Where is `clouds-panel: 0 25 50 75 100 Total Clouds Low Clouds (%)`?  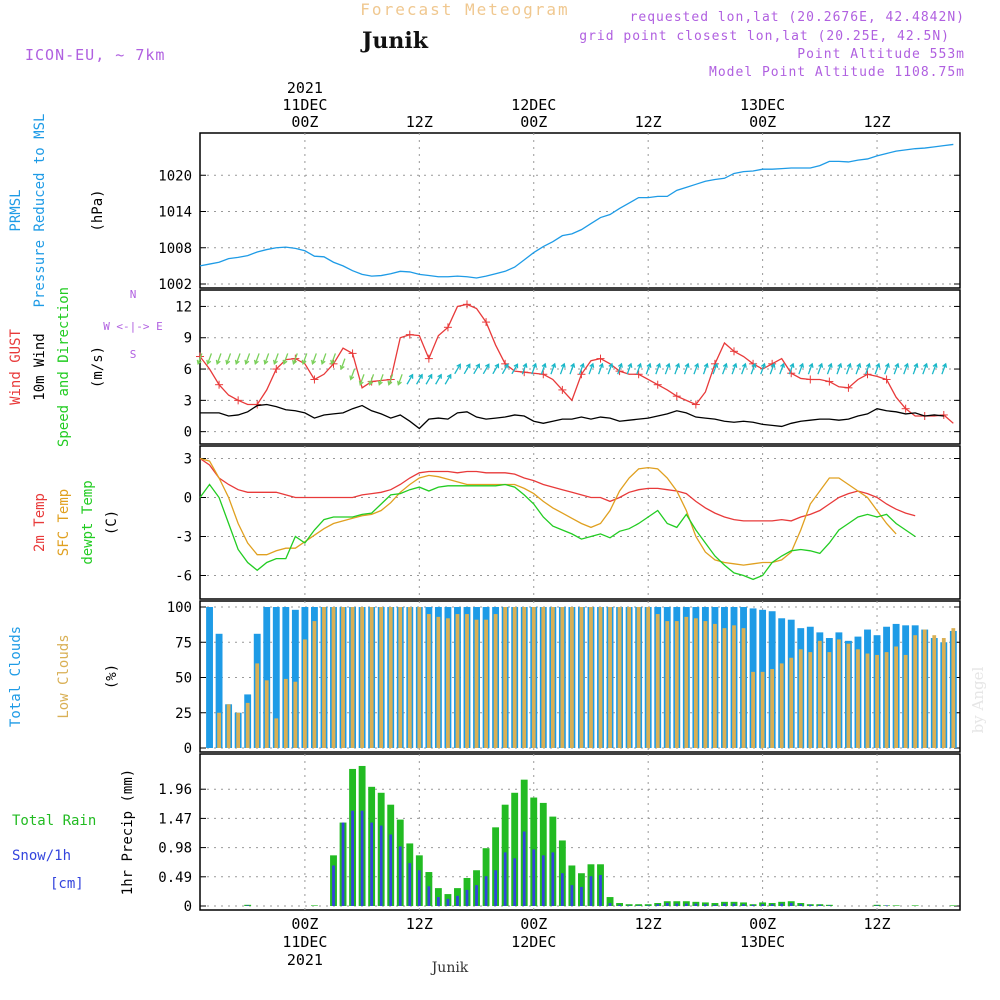 clouds-panel: 0 25 50 75 100 Total Clouds Low Clouds (%) is located at coordinates (484, 678).